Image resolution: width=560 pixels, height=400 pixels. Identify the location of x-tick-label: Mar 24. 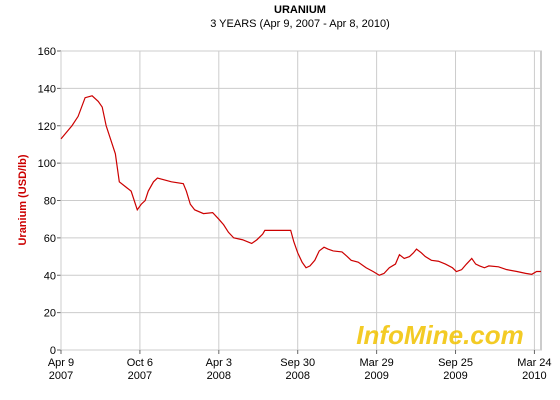
(534, 363).